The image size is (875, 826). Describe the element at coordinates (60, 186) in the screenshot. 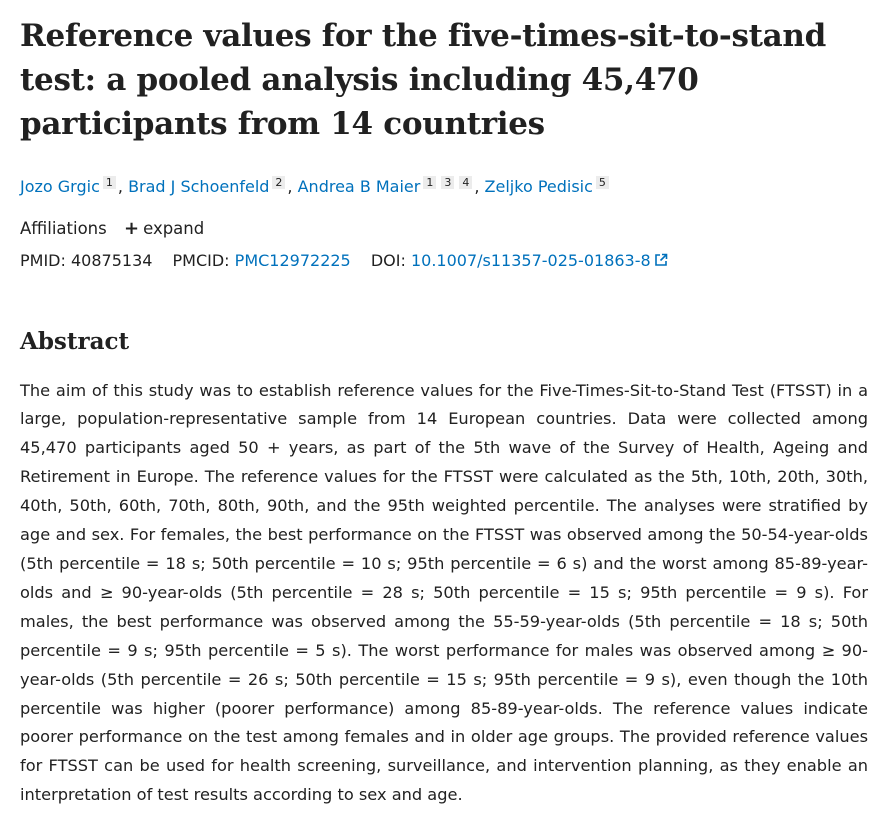

I see `author-link-grgic: Jozo Grgic` at that location.